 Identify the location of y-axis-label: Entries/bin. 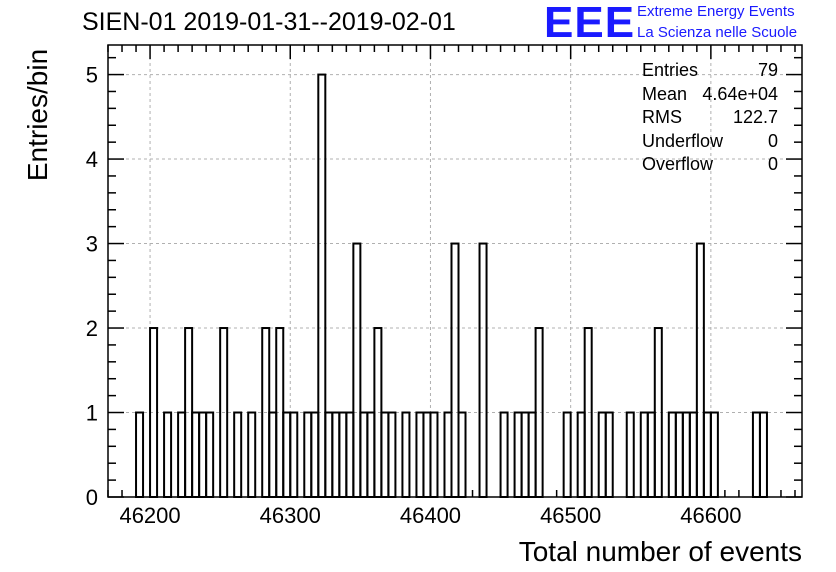
(37, 115).